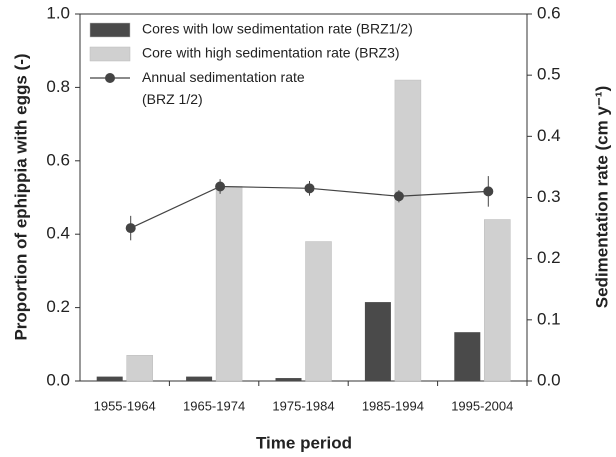  I want to click on y2-tick-label: 0.1, so click(549, 318).